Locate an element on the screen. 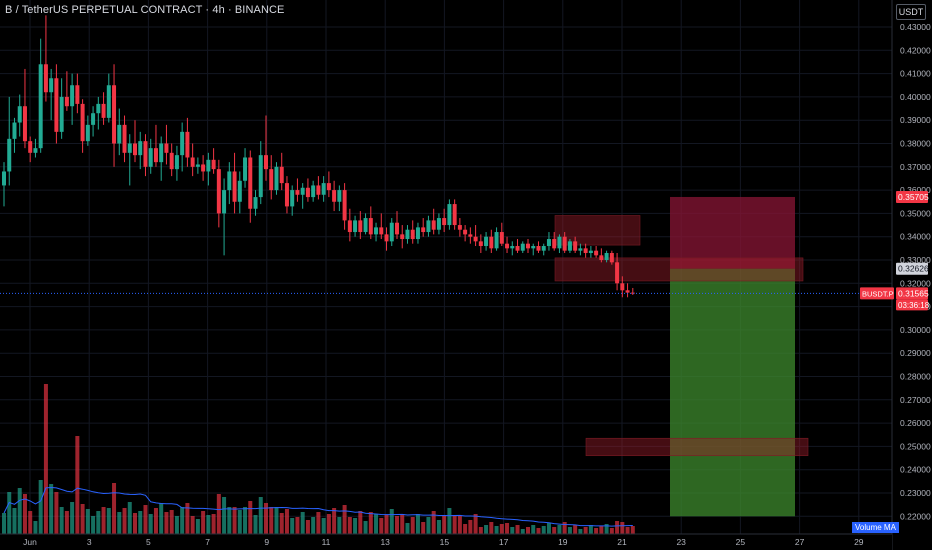 The width and height of the screenshot is (932, 550). volume-ma-legend: Volume MA is located at coordinates (875, 527).